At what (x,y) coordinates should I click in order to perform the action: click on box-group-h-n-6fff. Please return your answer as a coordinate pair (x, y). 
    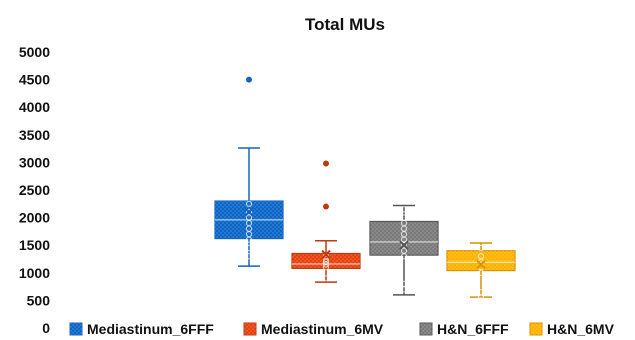
    Looking at the image, I should click on (404, 250).